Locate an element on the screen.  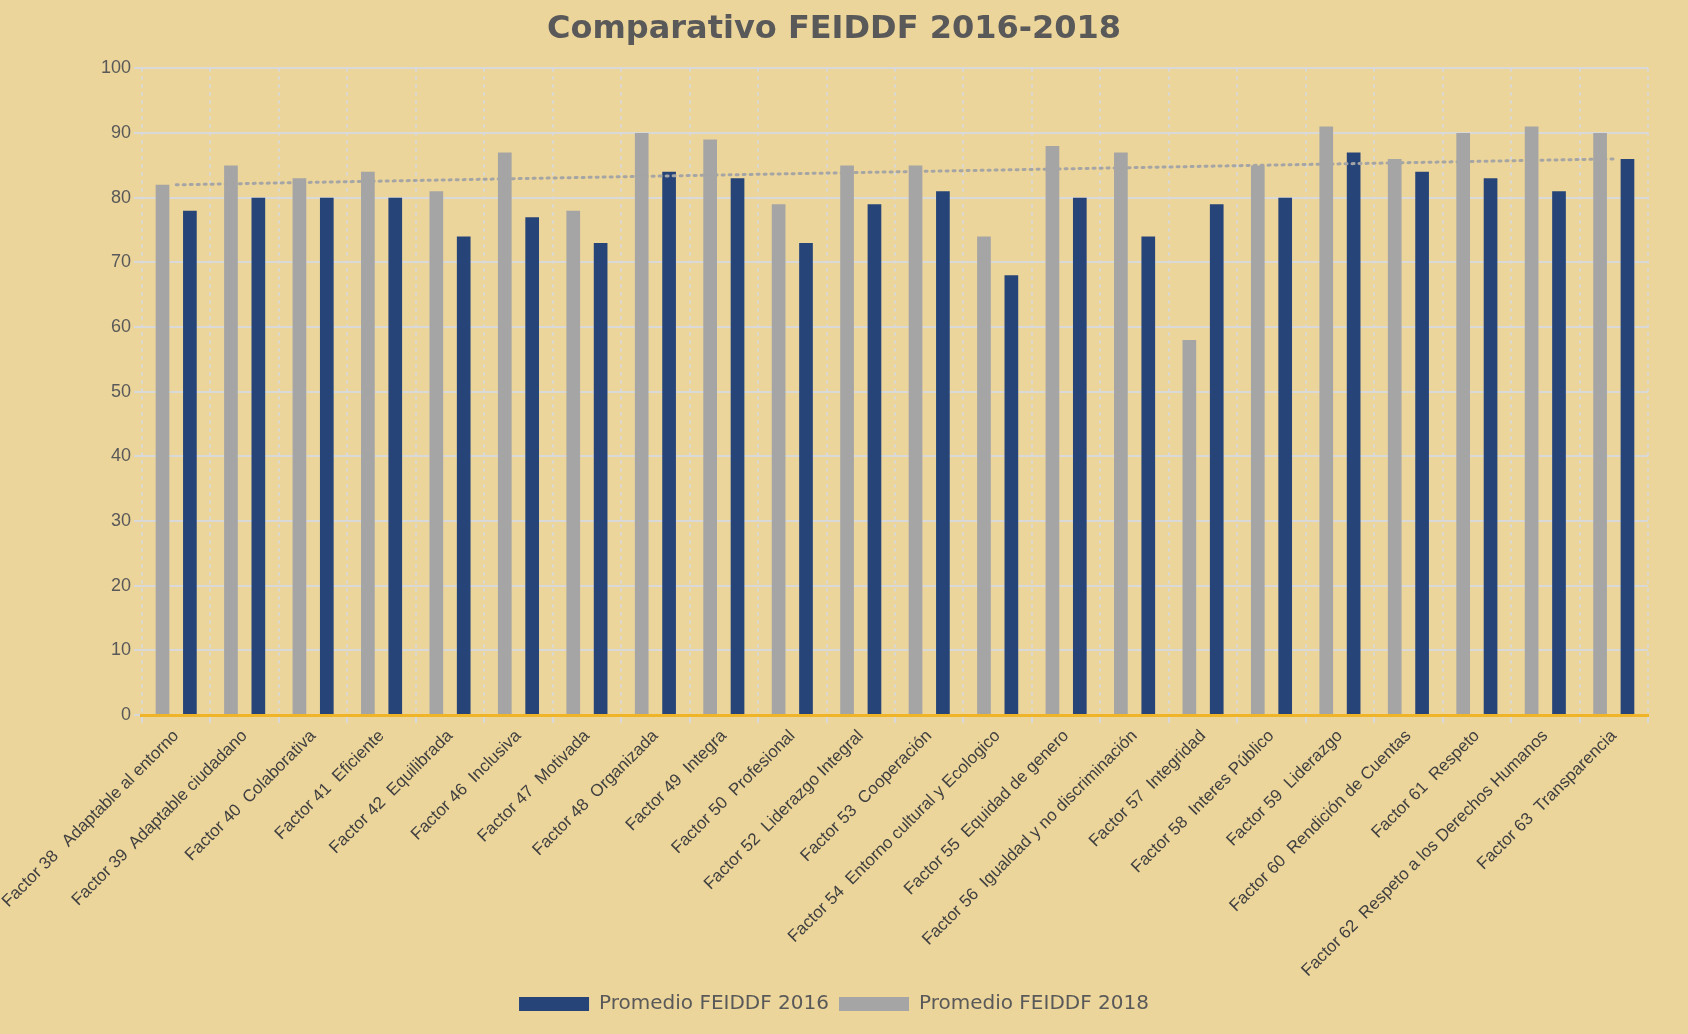
y-tick-label: 80 is located at coordinates (120, 196).